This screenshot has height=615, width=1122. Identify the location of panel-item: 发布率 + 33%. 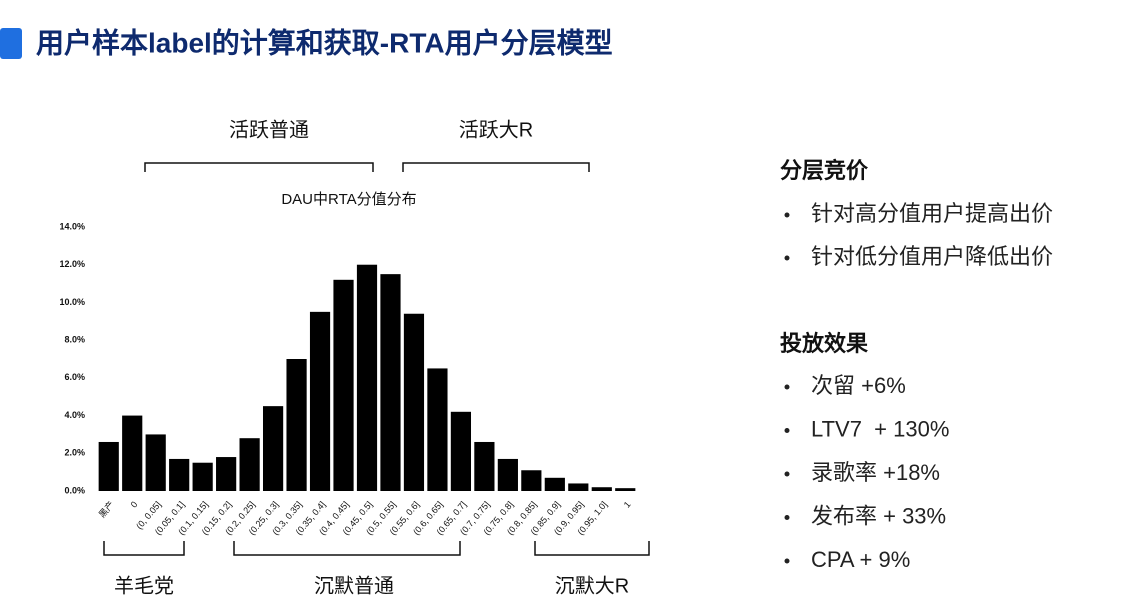
(878, 515).